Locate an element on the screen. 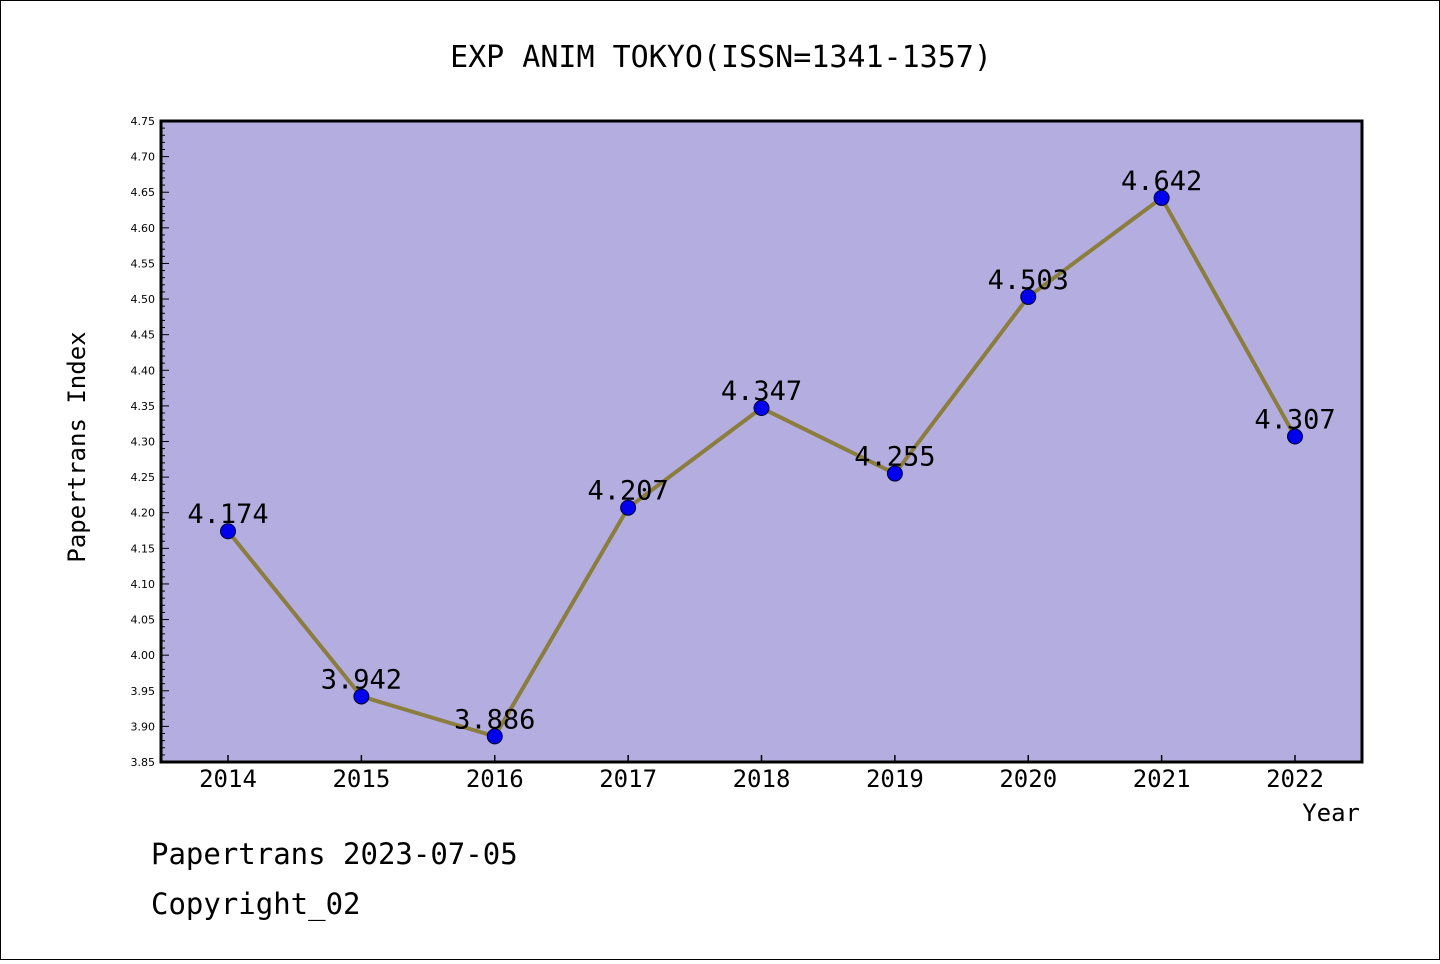 Image resolution: width=1440 pixels, height=964 pixels. y-tick-label: 4.20 is located at coordinates (143, 513).